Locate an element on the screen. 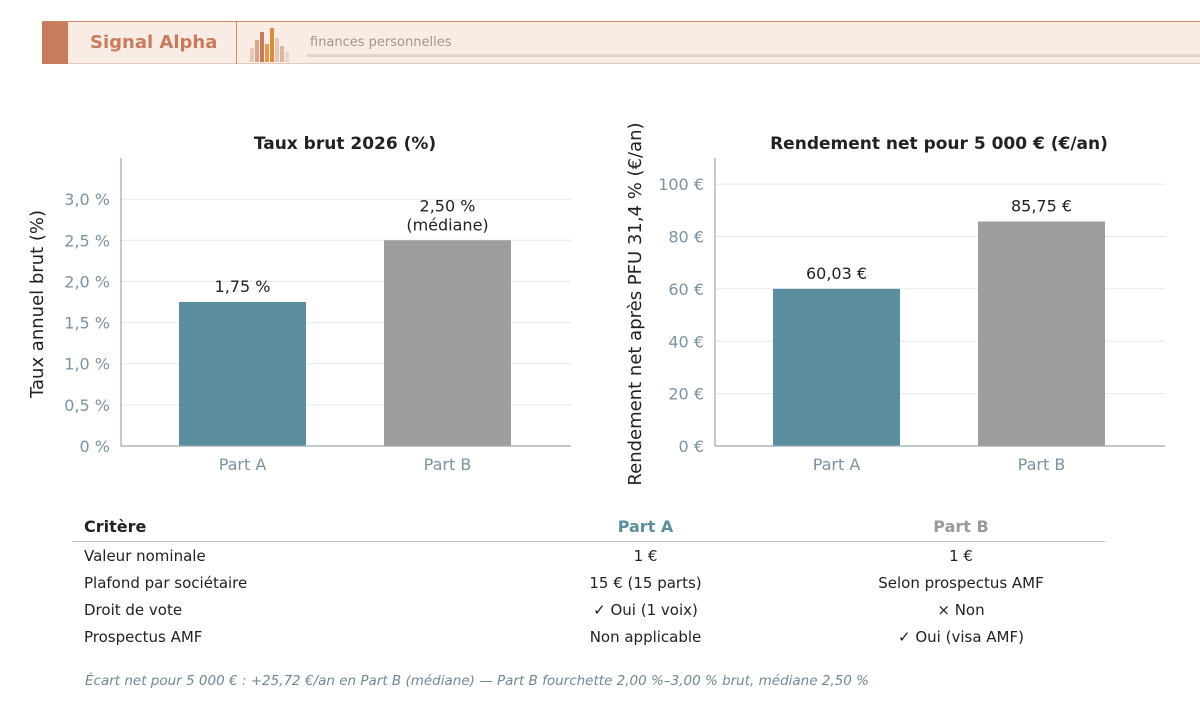 The height and width of the screenshot is (721, 1200). part-a-cell: Non applicable is located at coordinates (645, 636).